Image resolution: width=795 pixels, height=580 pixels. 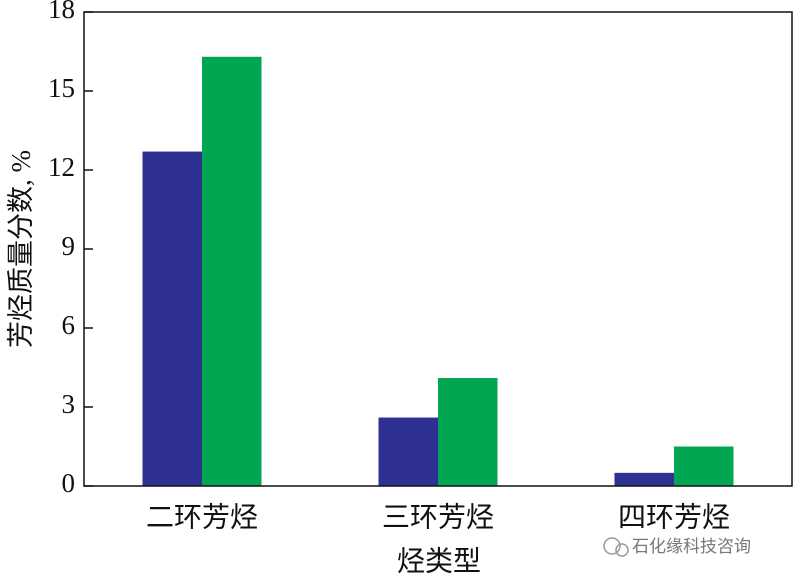 What do you see at coordinates (69, 325) in the screenshot?
I see `y-tick-label: 6` at bounding box center [69, 325].